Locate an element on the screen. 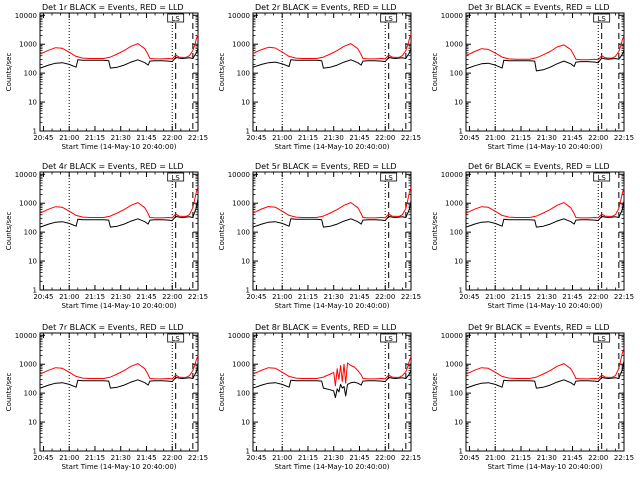 This screenshot has width=640, height=480. panel-title: Det 8r BLACK = Events, RED = LLD is located at coordinates (326, 327).